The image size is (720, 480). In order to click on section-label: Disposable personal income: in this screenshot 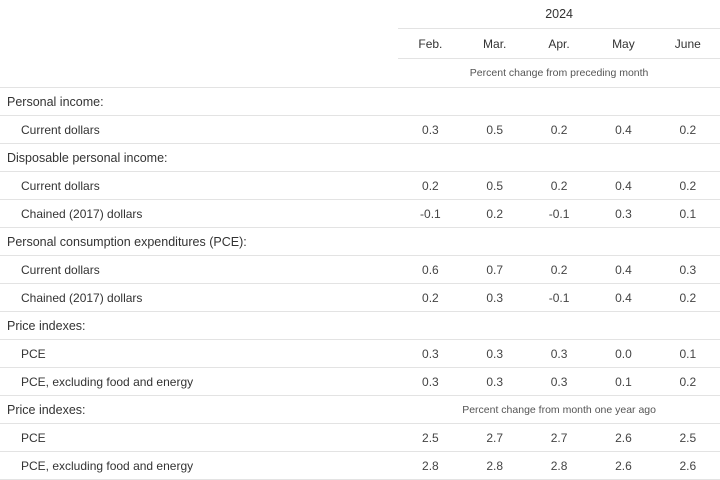, I will do `click(199, 157)`.